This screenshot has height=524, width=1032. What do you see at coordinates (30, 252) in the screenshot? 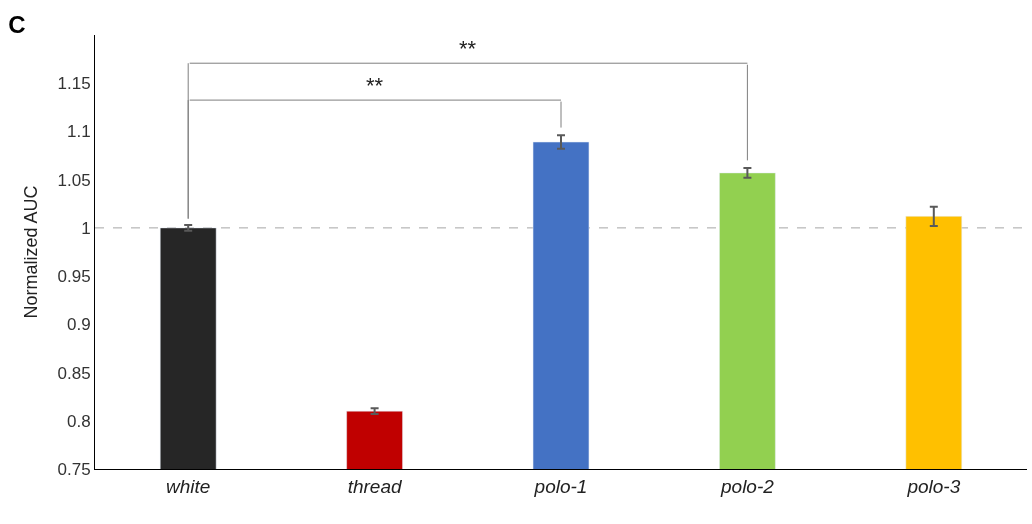
I see `y-axis-title: Normalized AUC` at bounding box center [30, 252].